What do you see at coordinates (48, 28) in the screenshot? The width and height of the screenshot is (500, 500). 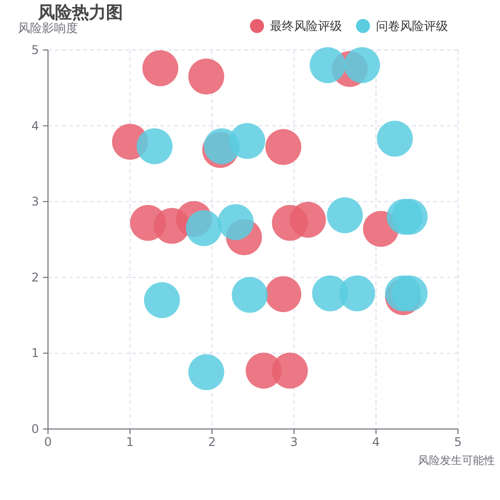 I see `y-axis-title: 风险影响度` at bounding box center [48, 28].